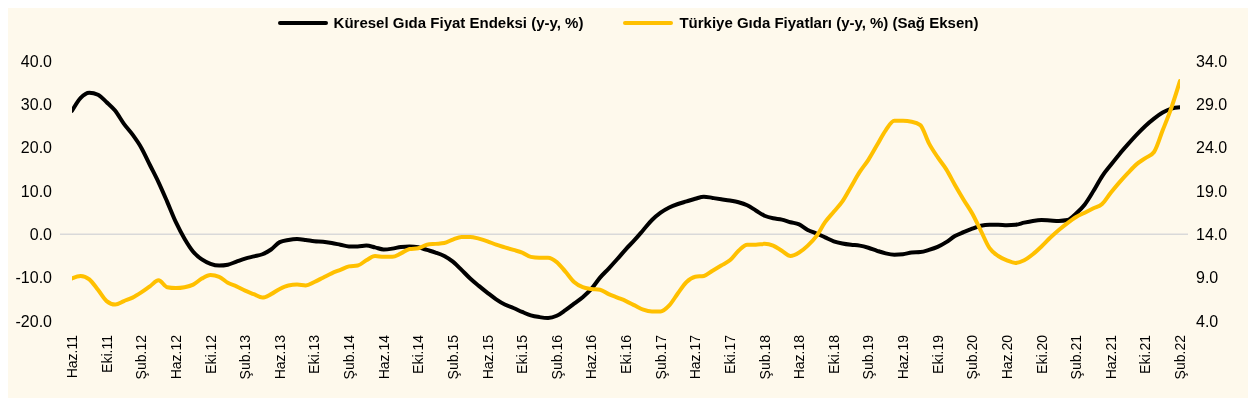 The height and width of the screenshot is (401, 1249). I want to click on y2-tick-label: 14.0, so click(1212, 235).